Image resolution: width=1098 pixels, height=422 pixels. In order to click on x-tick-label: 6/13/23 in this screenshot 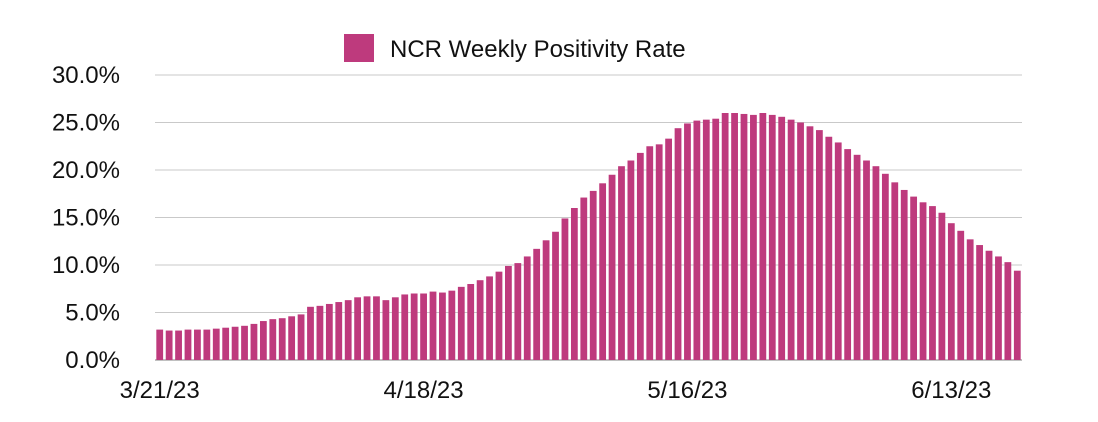, I will do `click(951, 390)`.